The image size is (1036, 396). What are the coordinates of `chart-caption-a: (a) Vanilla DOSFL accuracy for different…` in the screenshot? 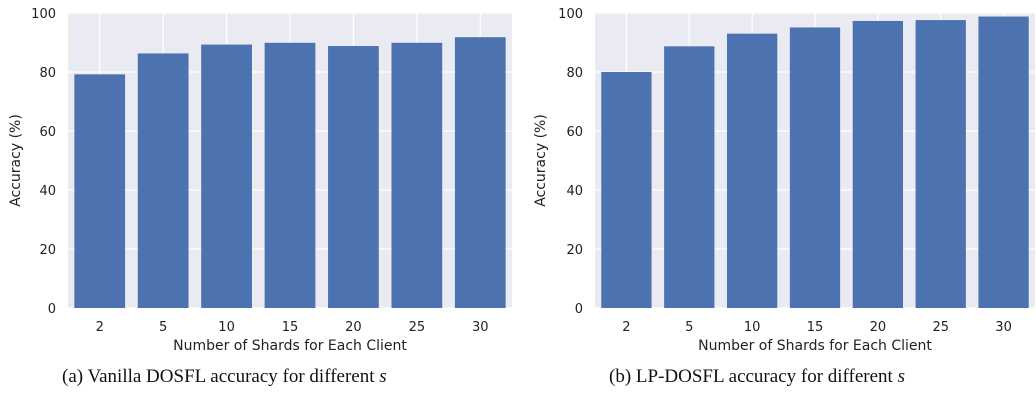 It's located at (224, 377).